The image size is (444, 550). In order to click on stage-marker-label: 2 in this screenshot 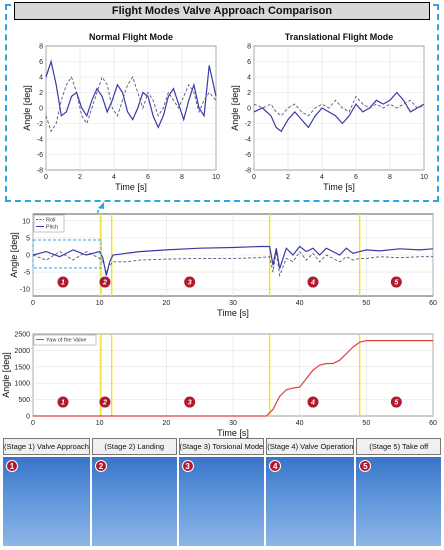, I will do `click(104, 403)`.